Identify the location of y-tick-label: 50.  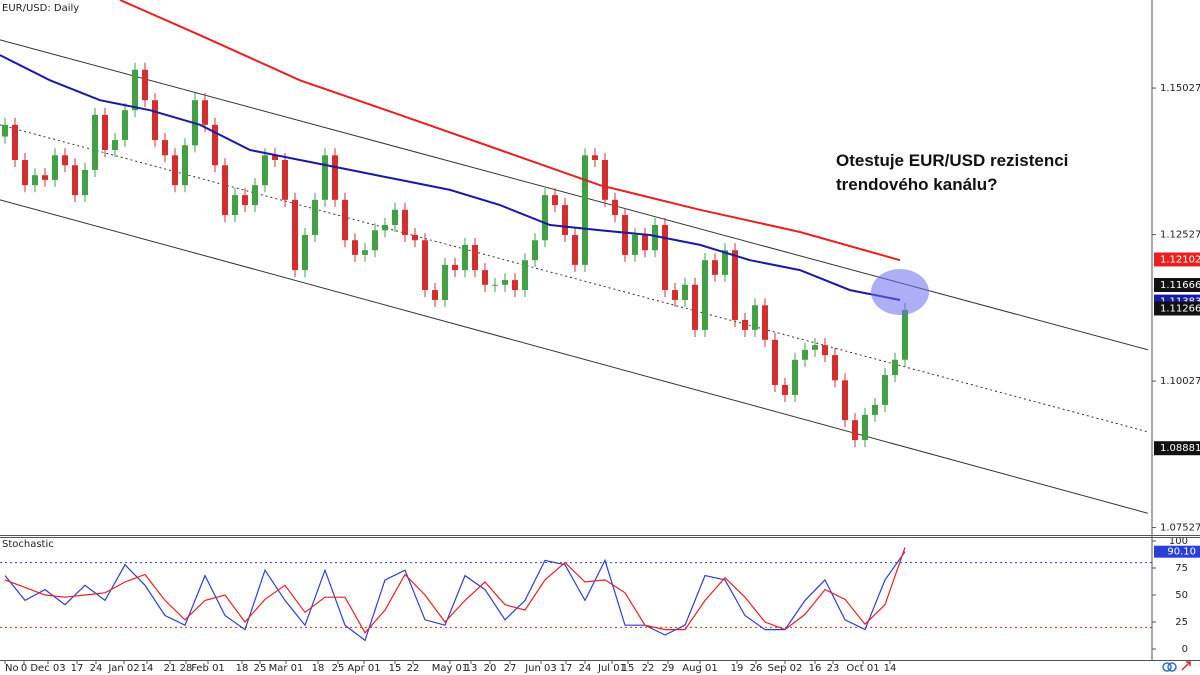
(1181, 595).